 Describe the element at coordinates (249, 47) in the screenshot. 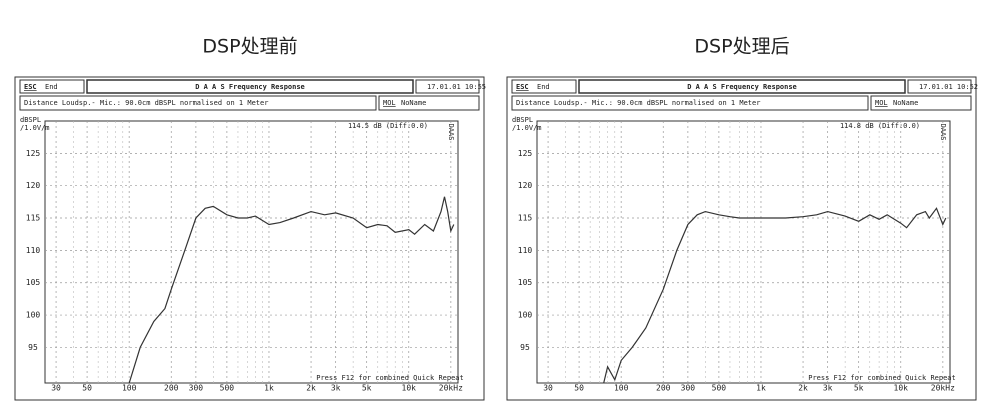

I see `chart-title: DSP处理前` at that location.